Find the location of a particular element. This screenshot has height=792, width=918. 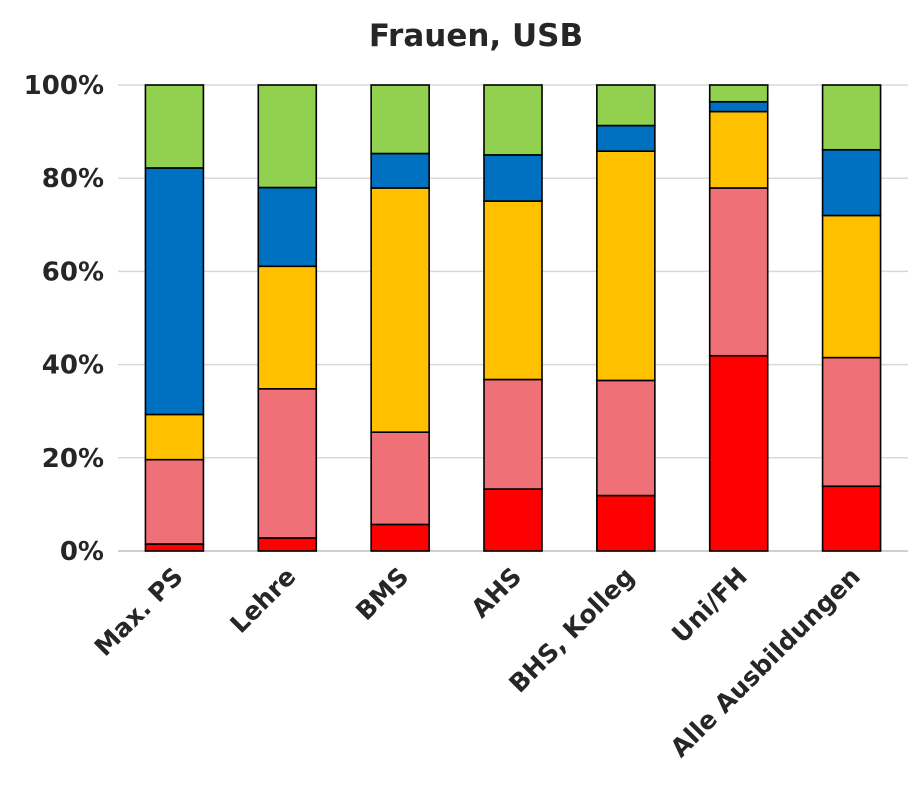

x-tick-label: Max. PS is located at coordinates (139, 612).